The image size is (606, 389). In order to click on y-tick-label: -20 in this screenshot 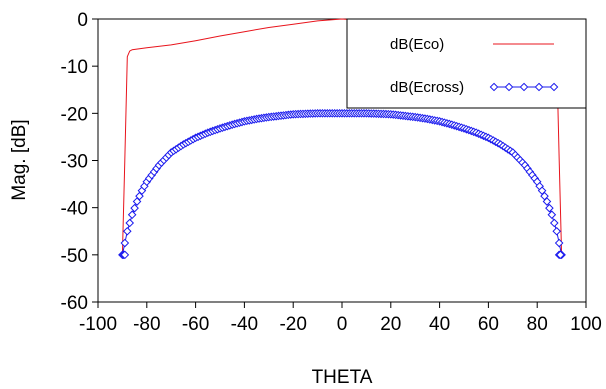, I will do `click(74, 114)`.